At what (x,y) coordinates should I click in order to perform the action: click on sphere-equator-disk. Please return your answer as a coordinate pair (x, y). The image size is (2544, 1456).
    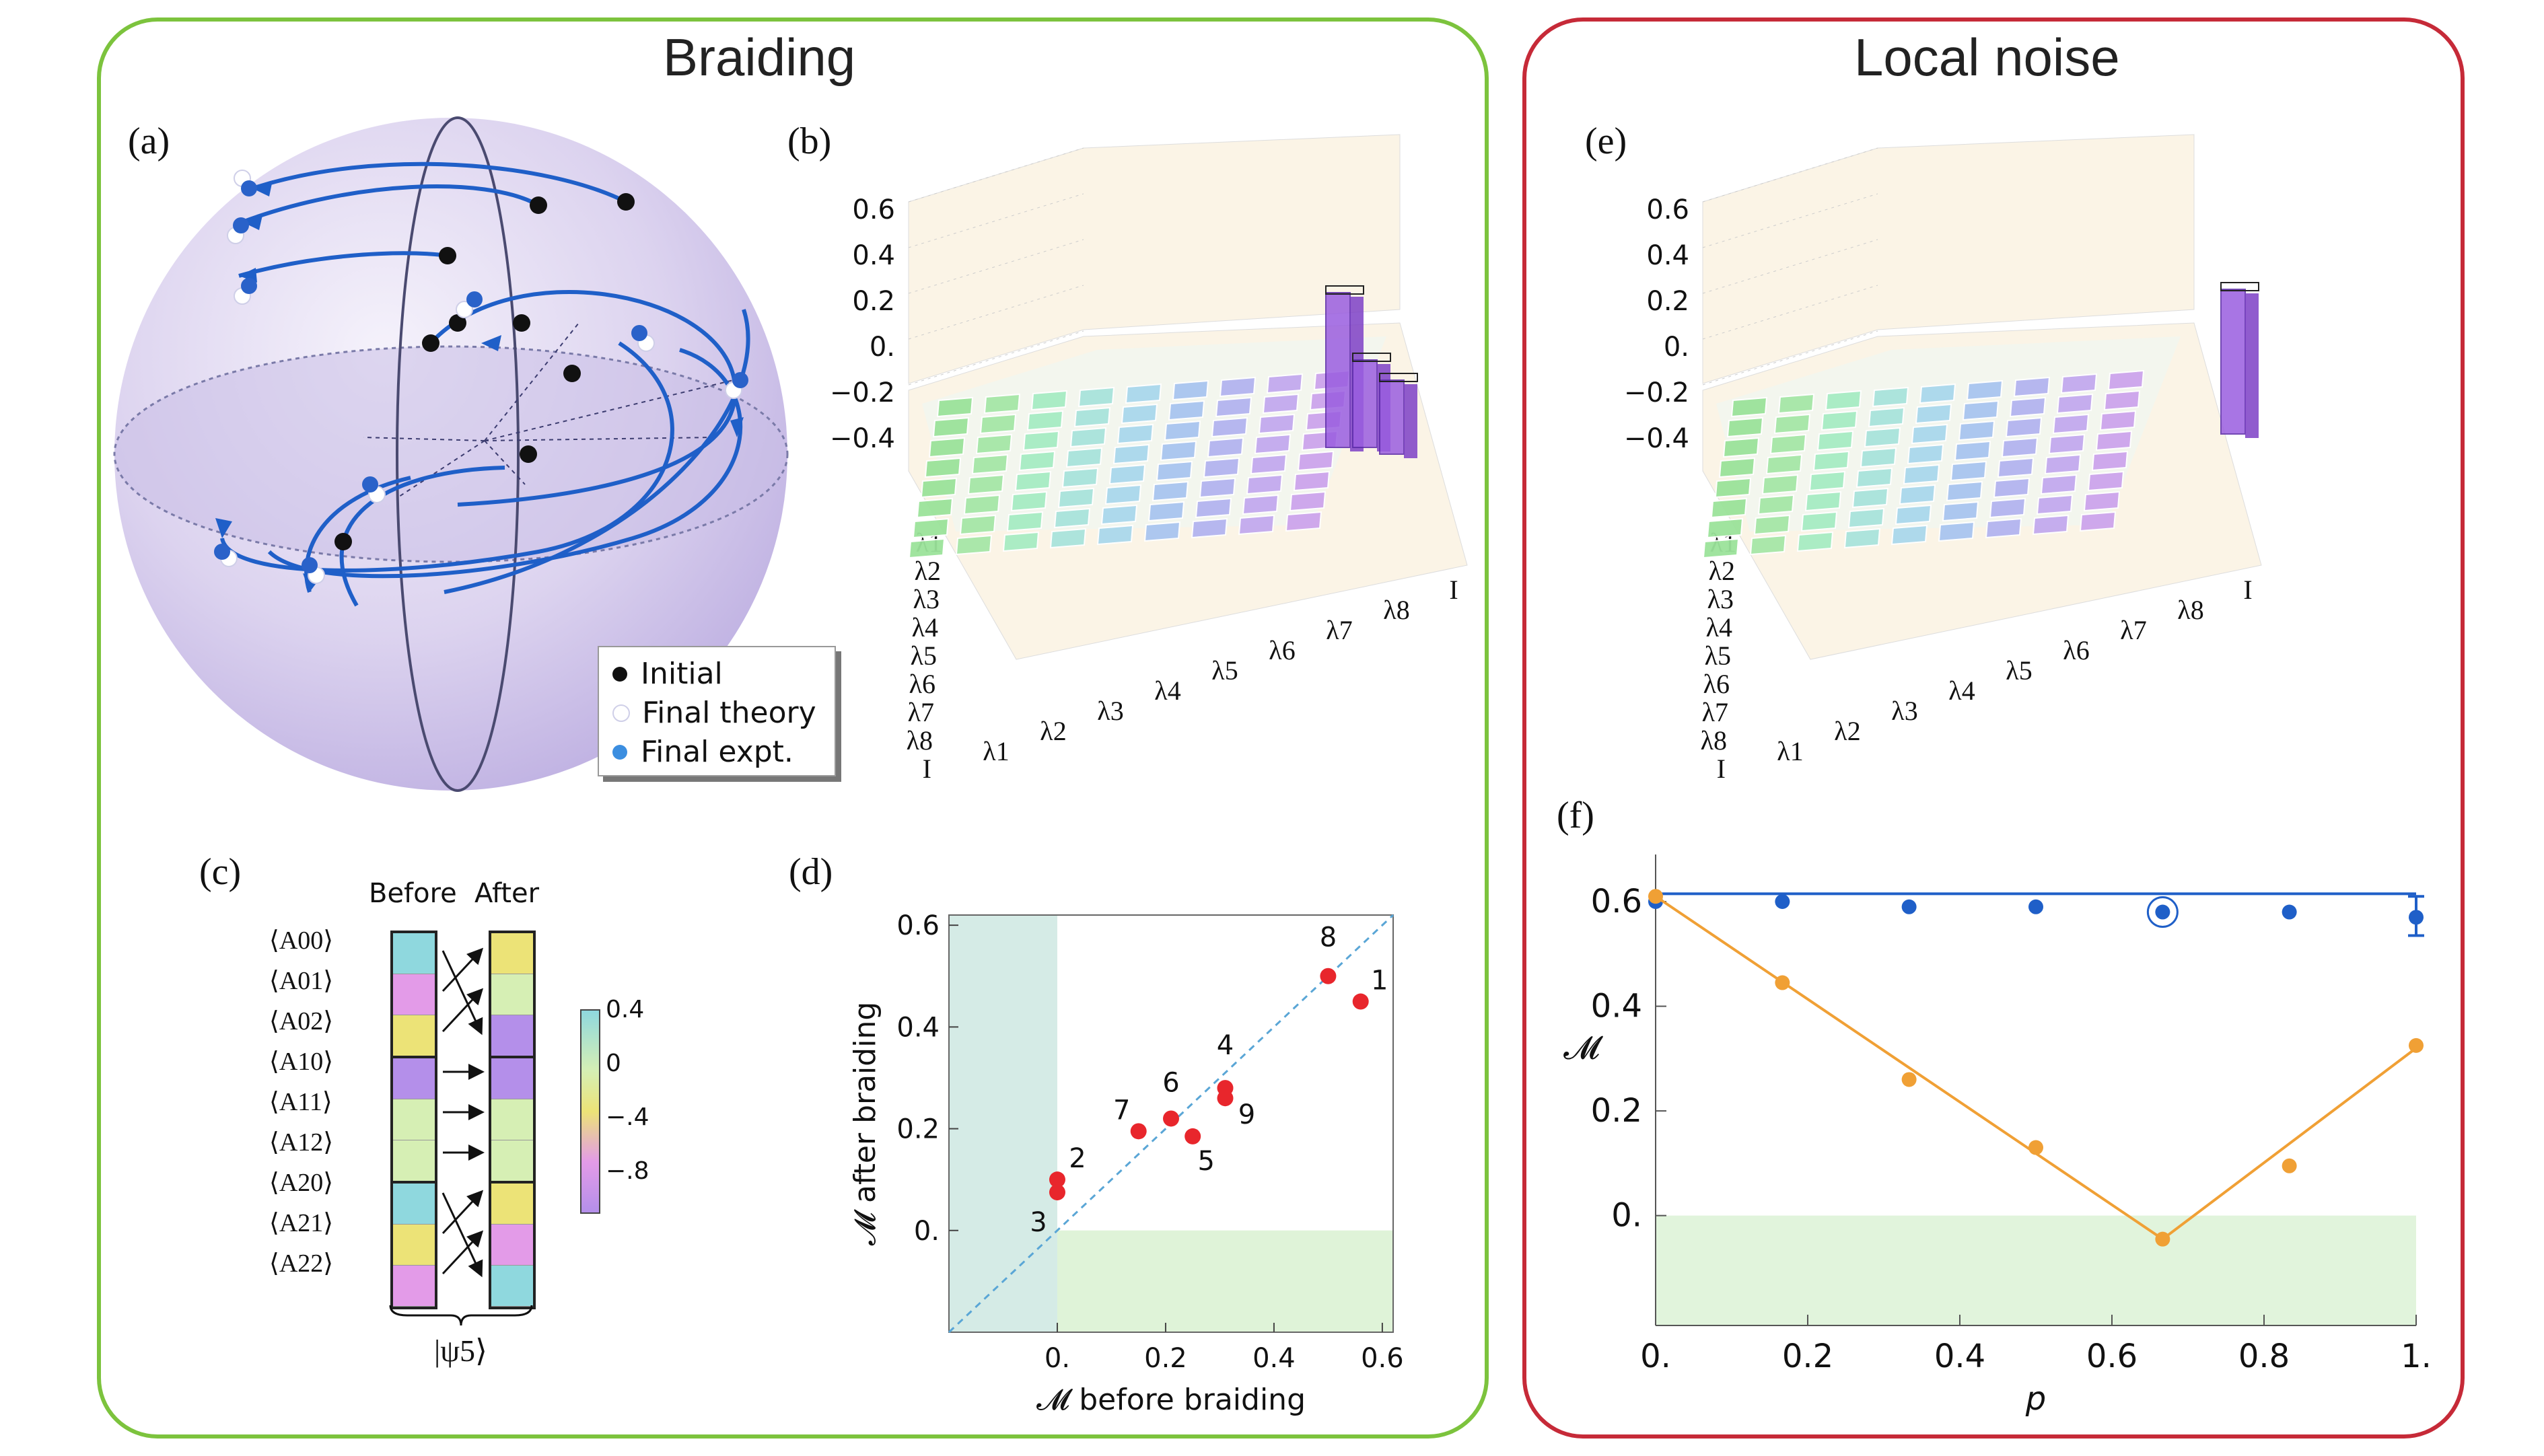
    Looking at the image, I should click on (451, 454).